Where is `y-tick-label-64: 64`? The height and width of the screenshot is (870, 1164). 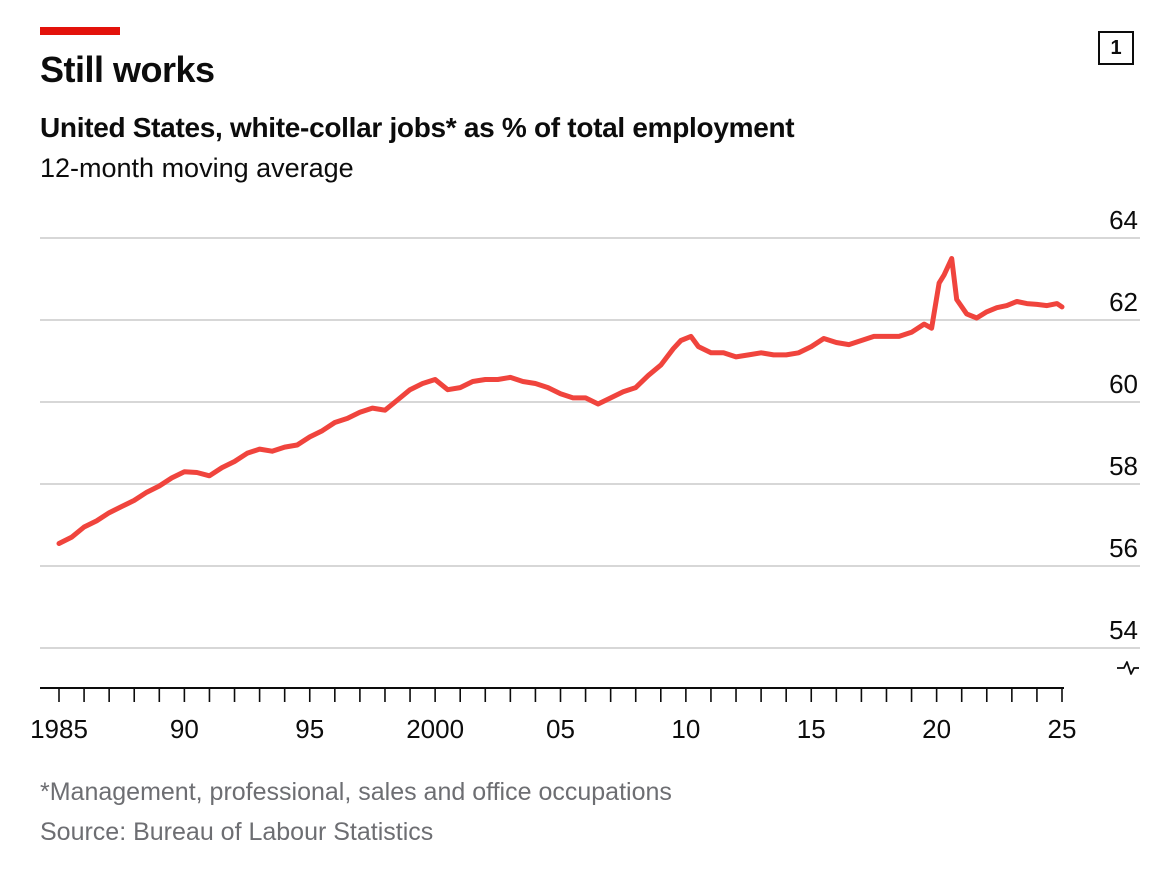
y-tick-label-64: 64 is located at coordinates (1123, 220).